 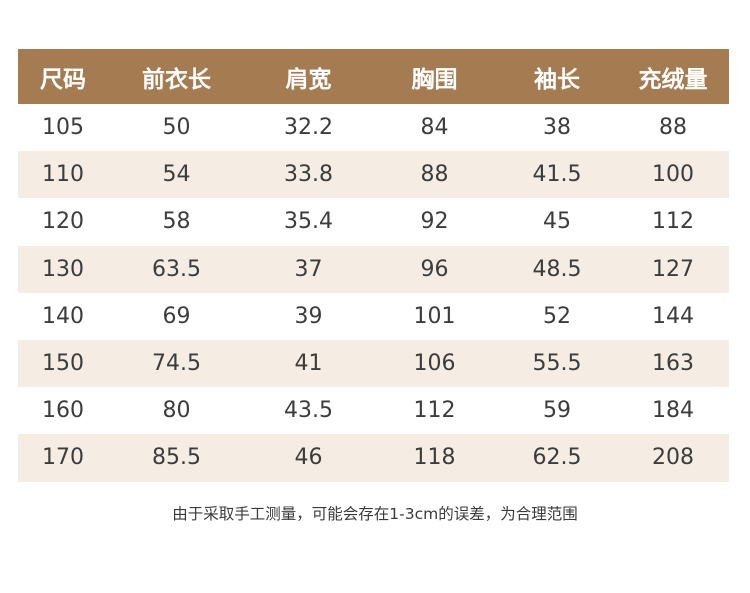 What do you see at coordinates (308, 411) in the screenshot?
I see `table-cell: 43.5` at bounding box center [308, 411].